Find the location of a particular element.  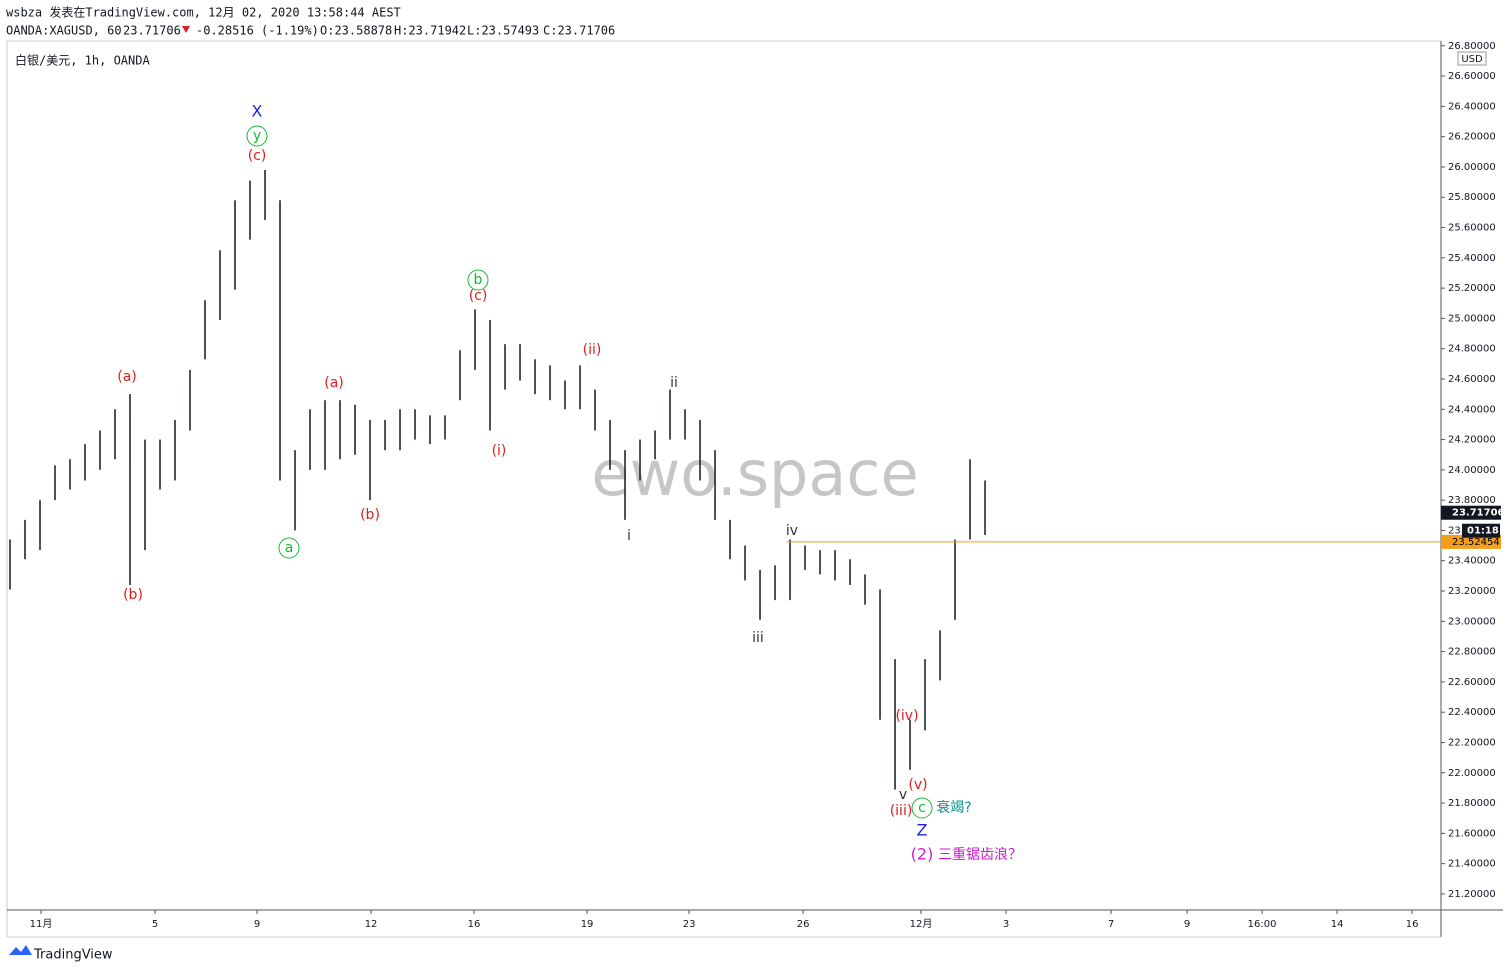

y-tick-label: 26.20000 is located at coordinates (1472, 137).